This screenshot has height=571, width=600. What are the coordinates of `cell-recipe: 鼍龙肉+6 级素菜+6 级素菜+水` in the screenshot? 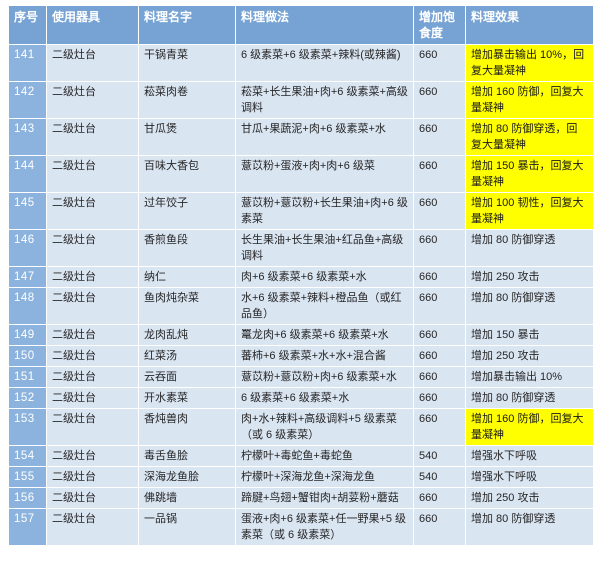 It's located at (324, 335).